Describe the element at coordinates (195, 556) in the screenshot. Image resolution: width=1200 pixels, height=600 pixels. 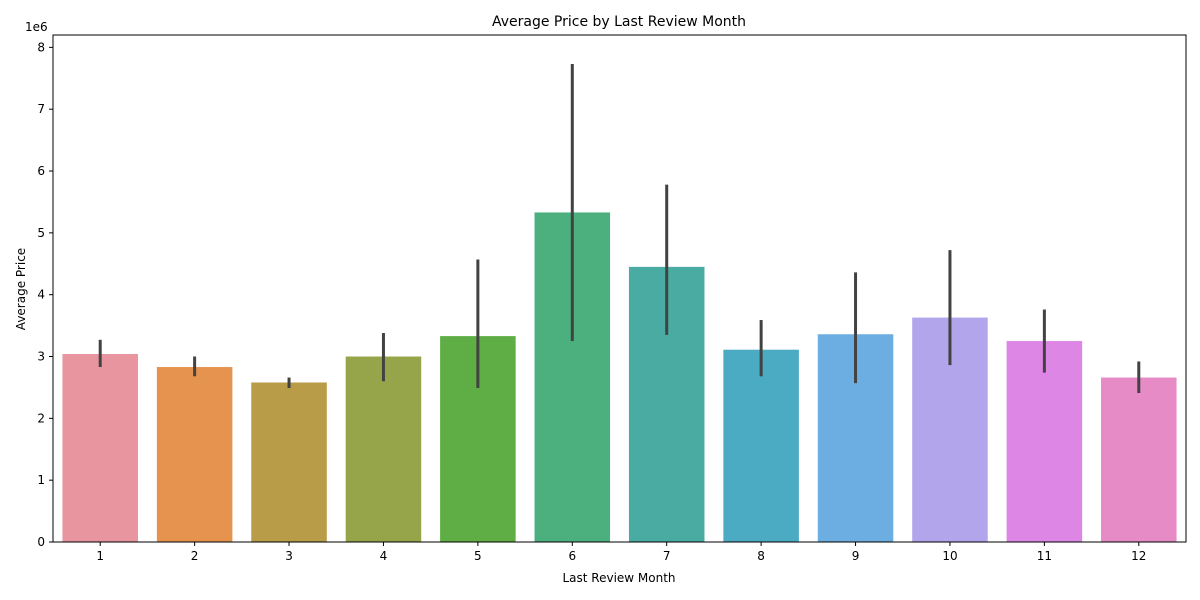
I see `x-tick-label: 2` at that location.